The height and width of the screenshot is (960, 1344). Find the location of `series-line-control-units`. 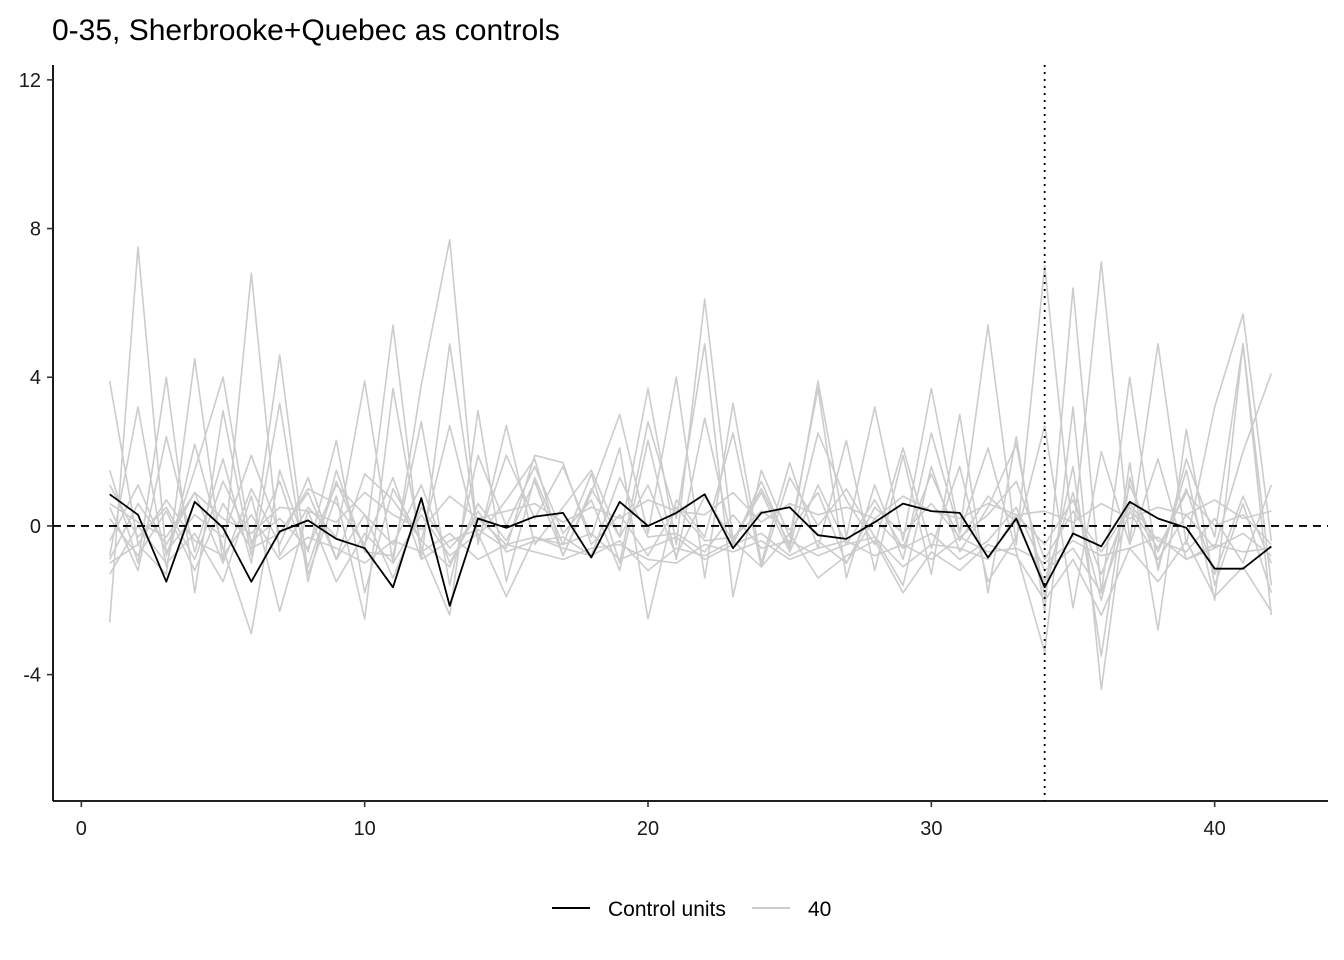

series-line-control-units is located at coordinates (690, 550).